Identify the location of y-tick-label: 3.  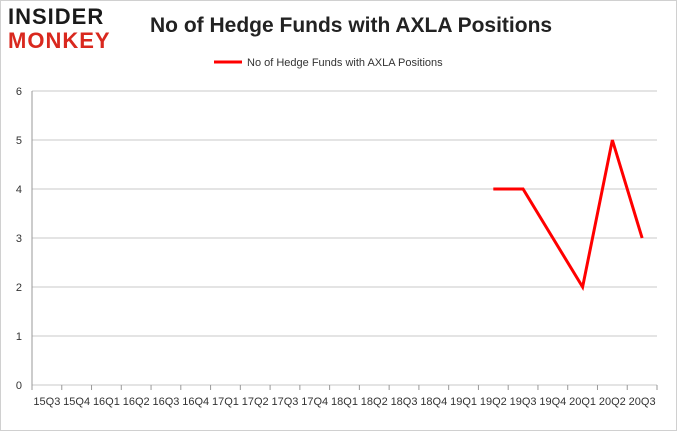
(19, 239).